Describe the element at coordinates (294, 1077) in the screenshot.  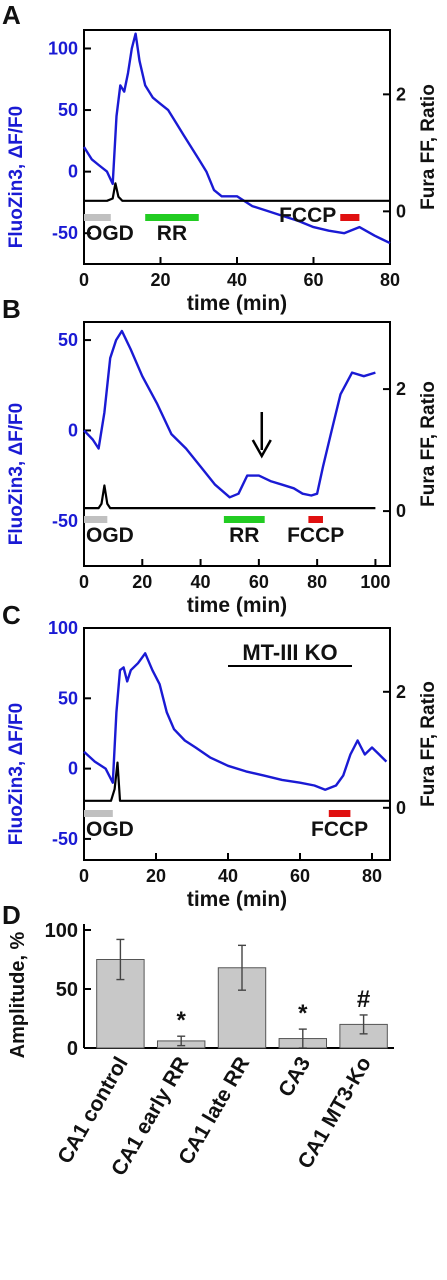
I see `category-label: CA3` at that location.